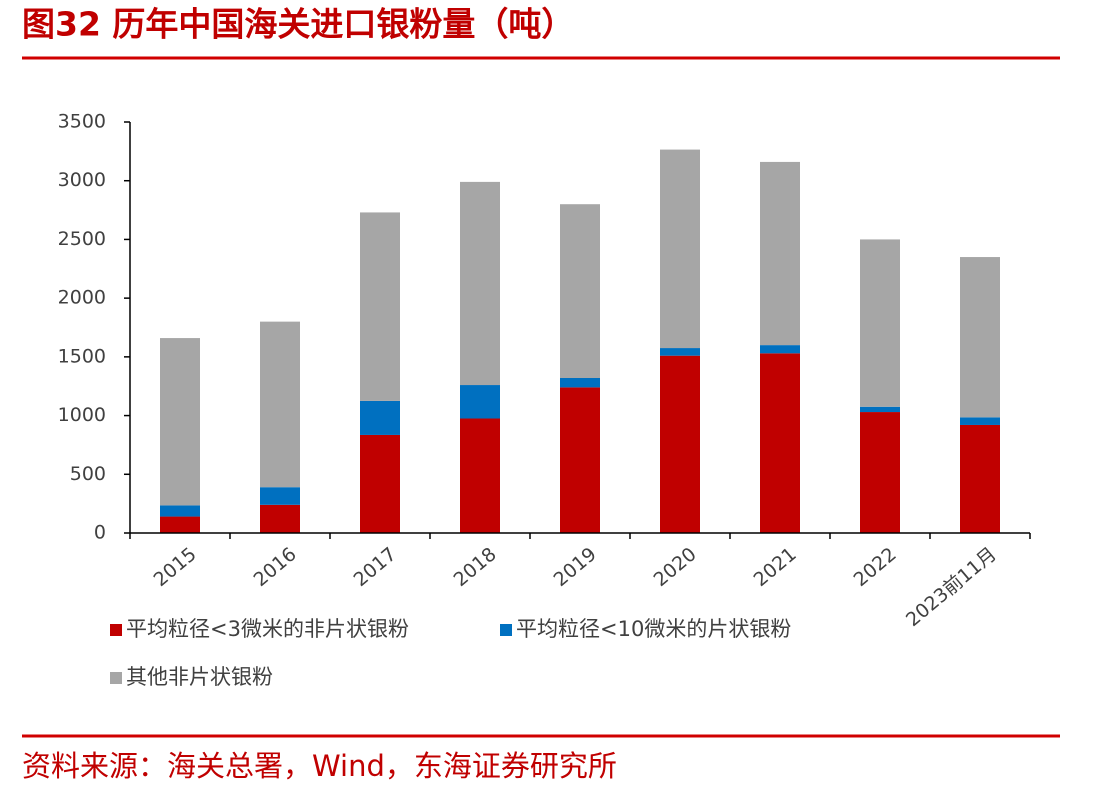 The height and width of the screenshot is (797, 1107). Describe the element at coordinates (82, 415) in the screenshot. I see `y-tick-label: 1000` at that location.